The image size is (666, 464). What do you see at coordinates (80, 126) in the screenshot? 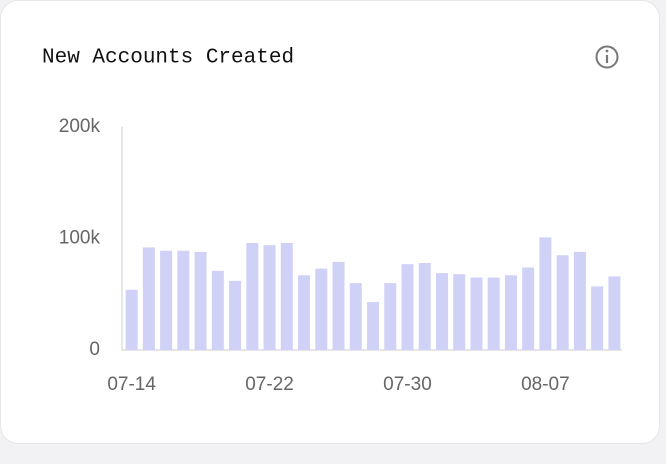
I see `y-tick-label: 200k` at bounding box center [80, 126].